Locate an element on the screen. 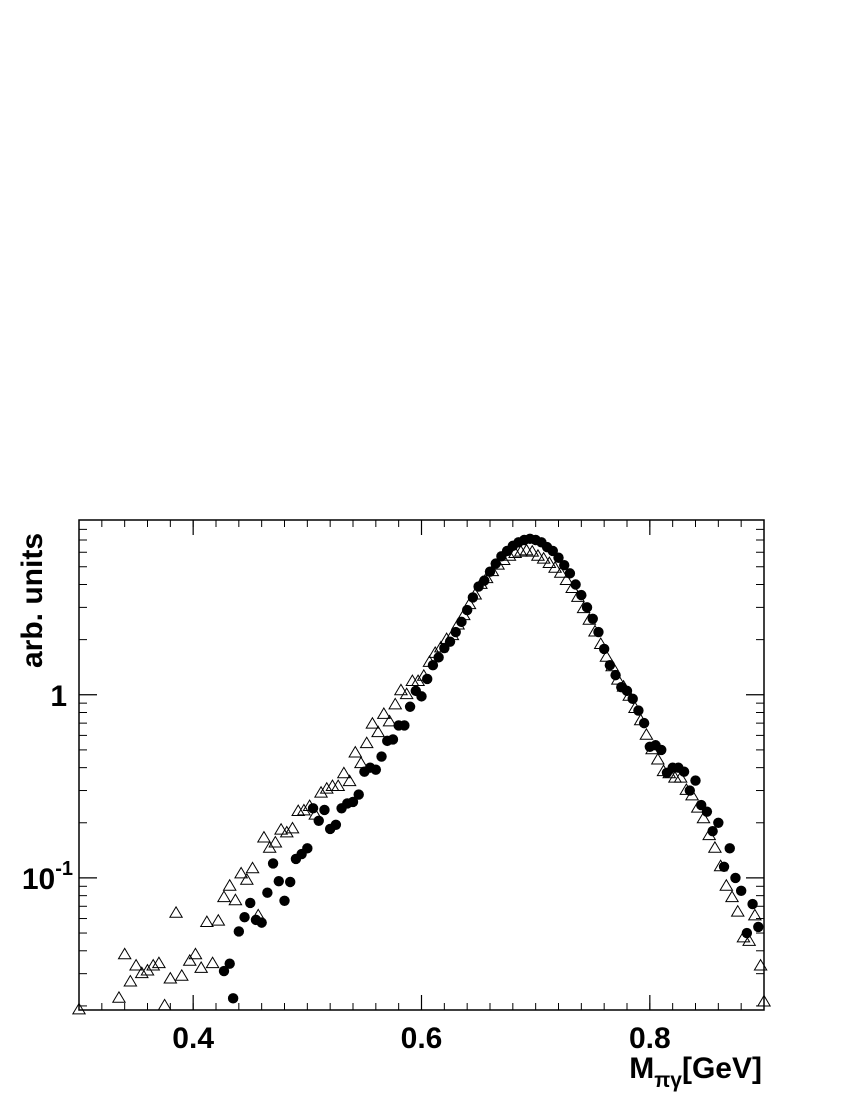 This screenshot has height=1100, width=850. x-axis-title-unit: [GeV] is located at coordinates (722, 1068).